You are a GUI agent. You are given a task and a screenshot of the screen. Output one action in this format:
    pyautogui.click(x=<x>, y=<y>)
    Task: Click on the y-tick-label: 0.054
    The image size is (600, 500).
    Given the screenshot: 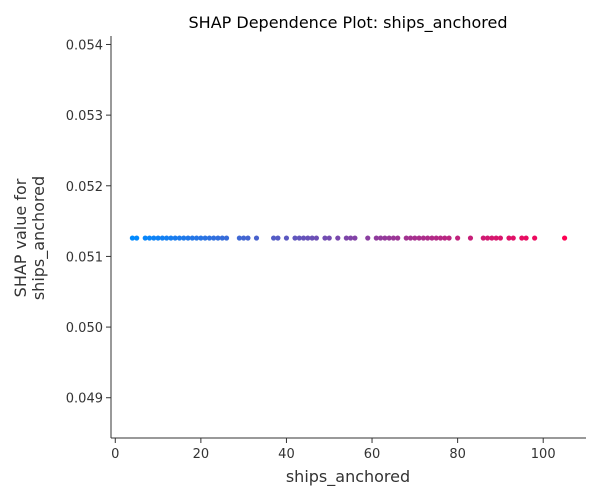 What is the action you would take?
    pyautogui.click(x=84, y=45)
    